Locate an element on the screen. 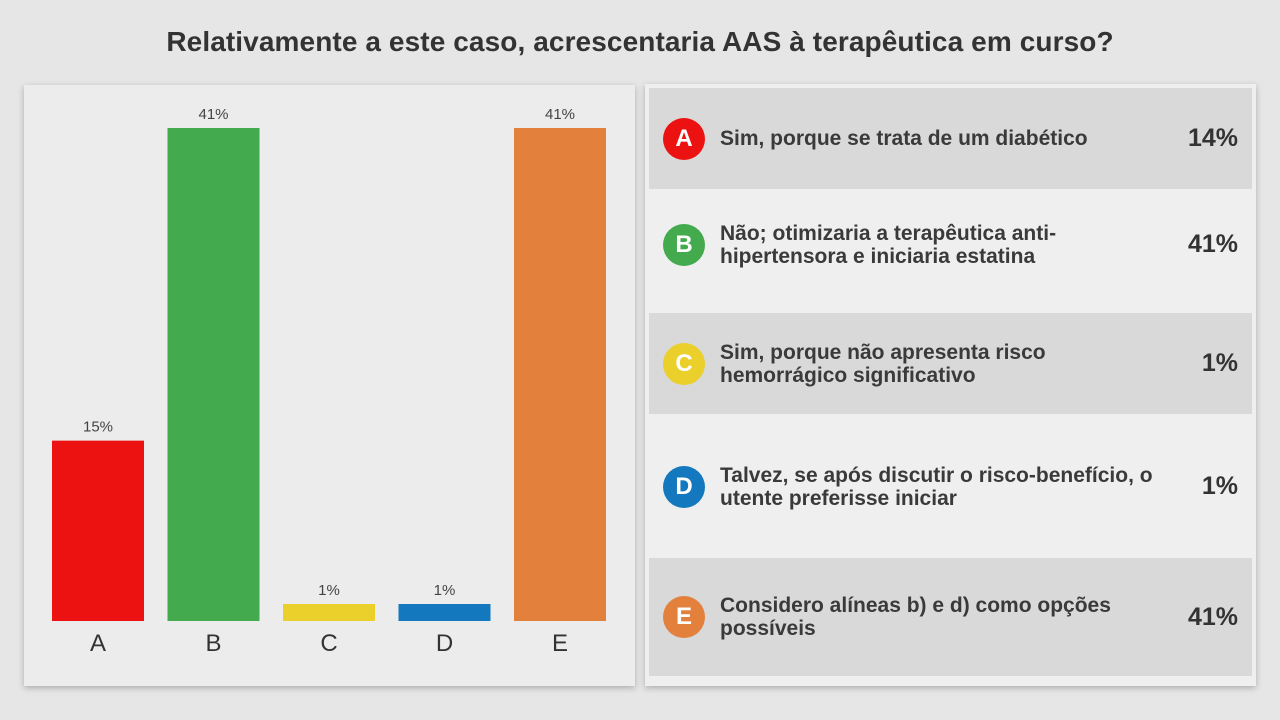 This screenshot has height=720, width=1280. category-label-e: E is located at coordinates (560, 643).